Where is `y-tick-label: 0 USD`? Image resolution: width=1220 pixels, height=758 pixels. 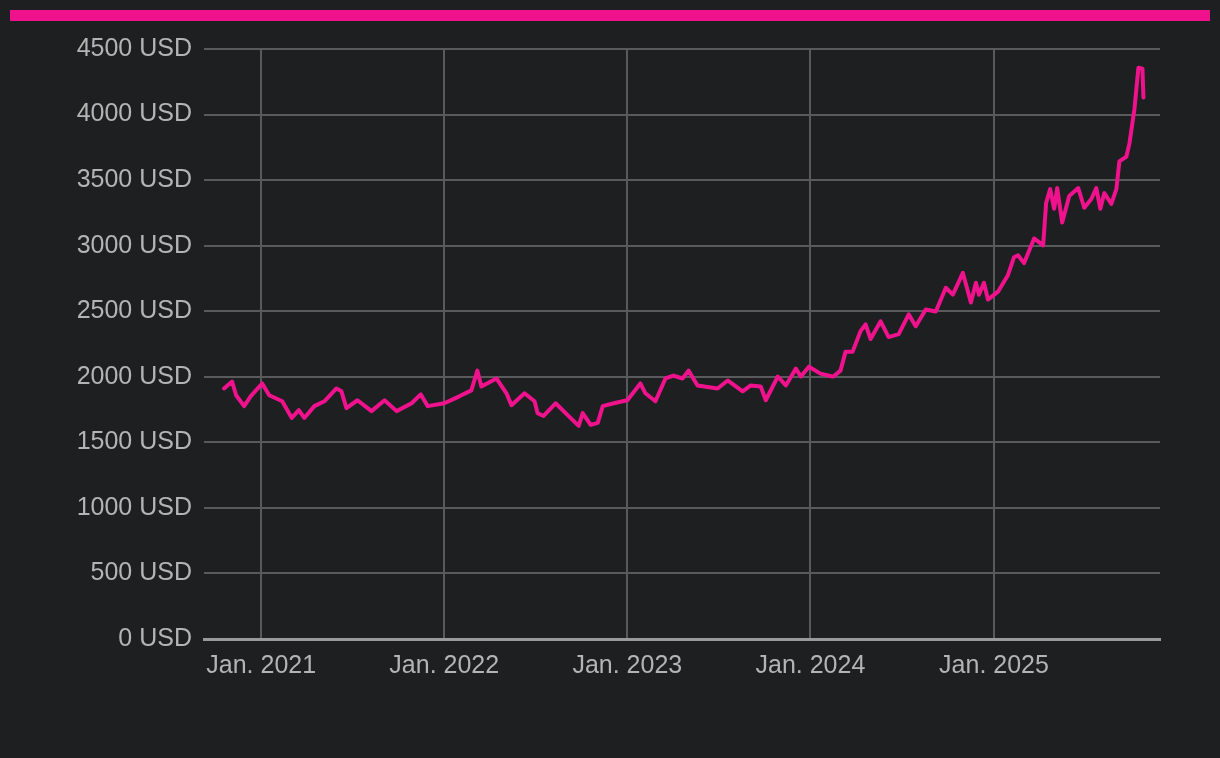
y-tick-label: 0 USD is located at coordinates (155, 636).